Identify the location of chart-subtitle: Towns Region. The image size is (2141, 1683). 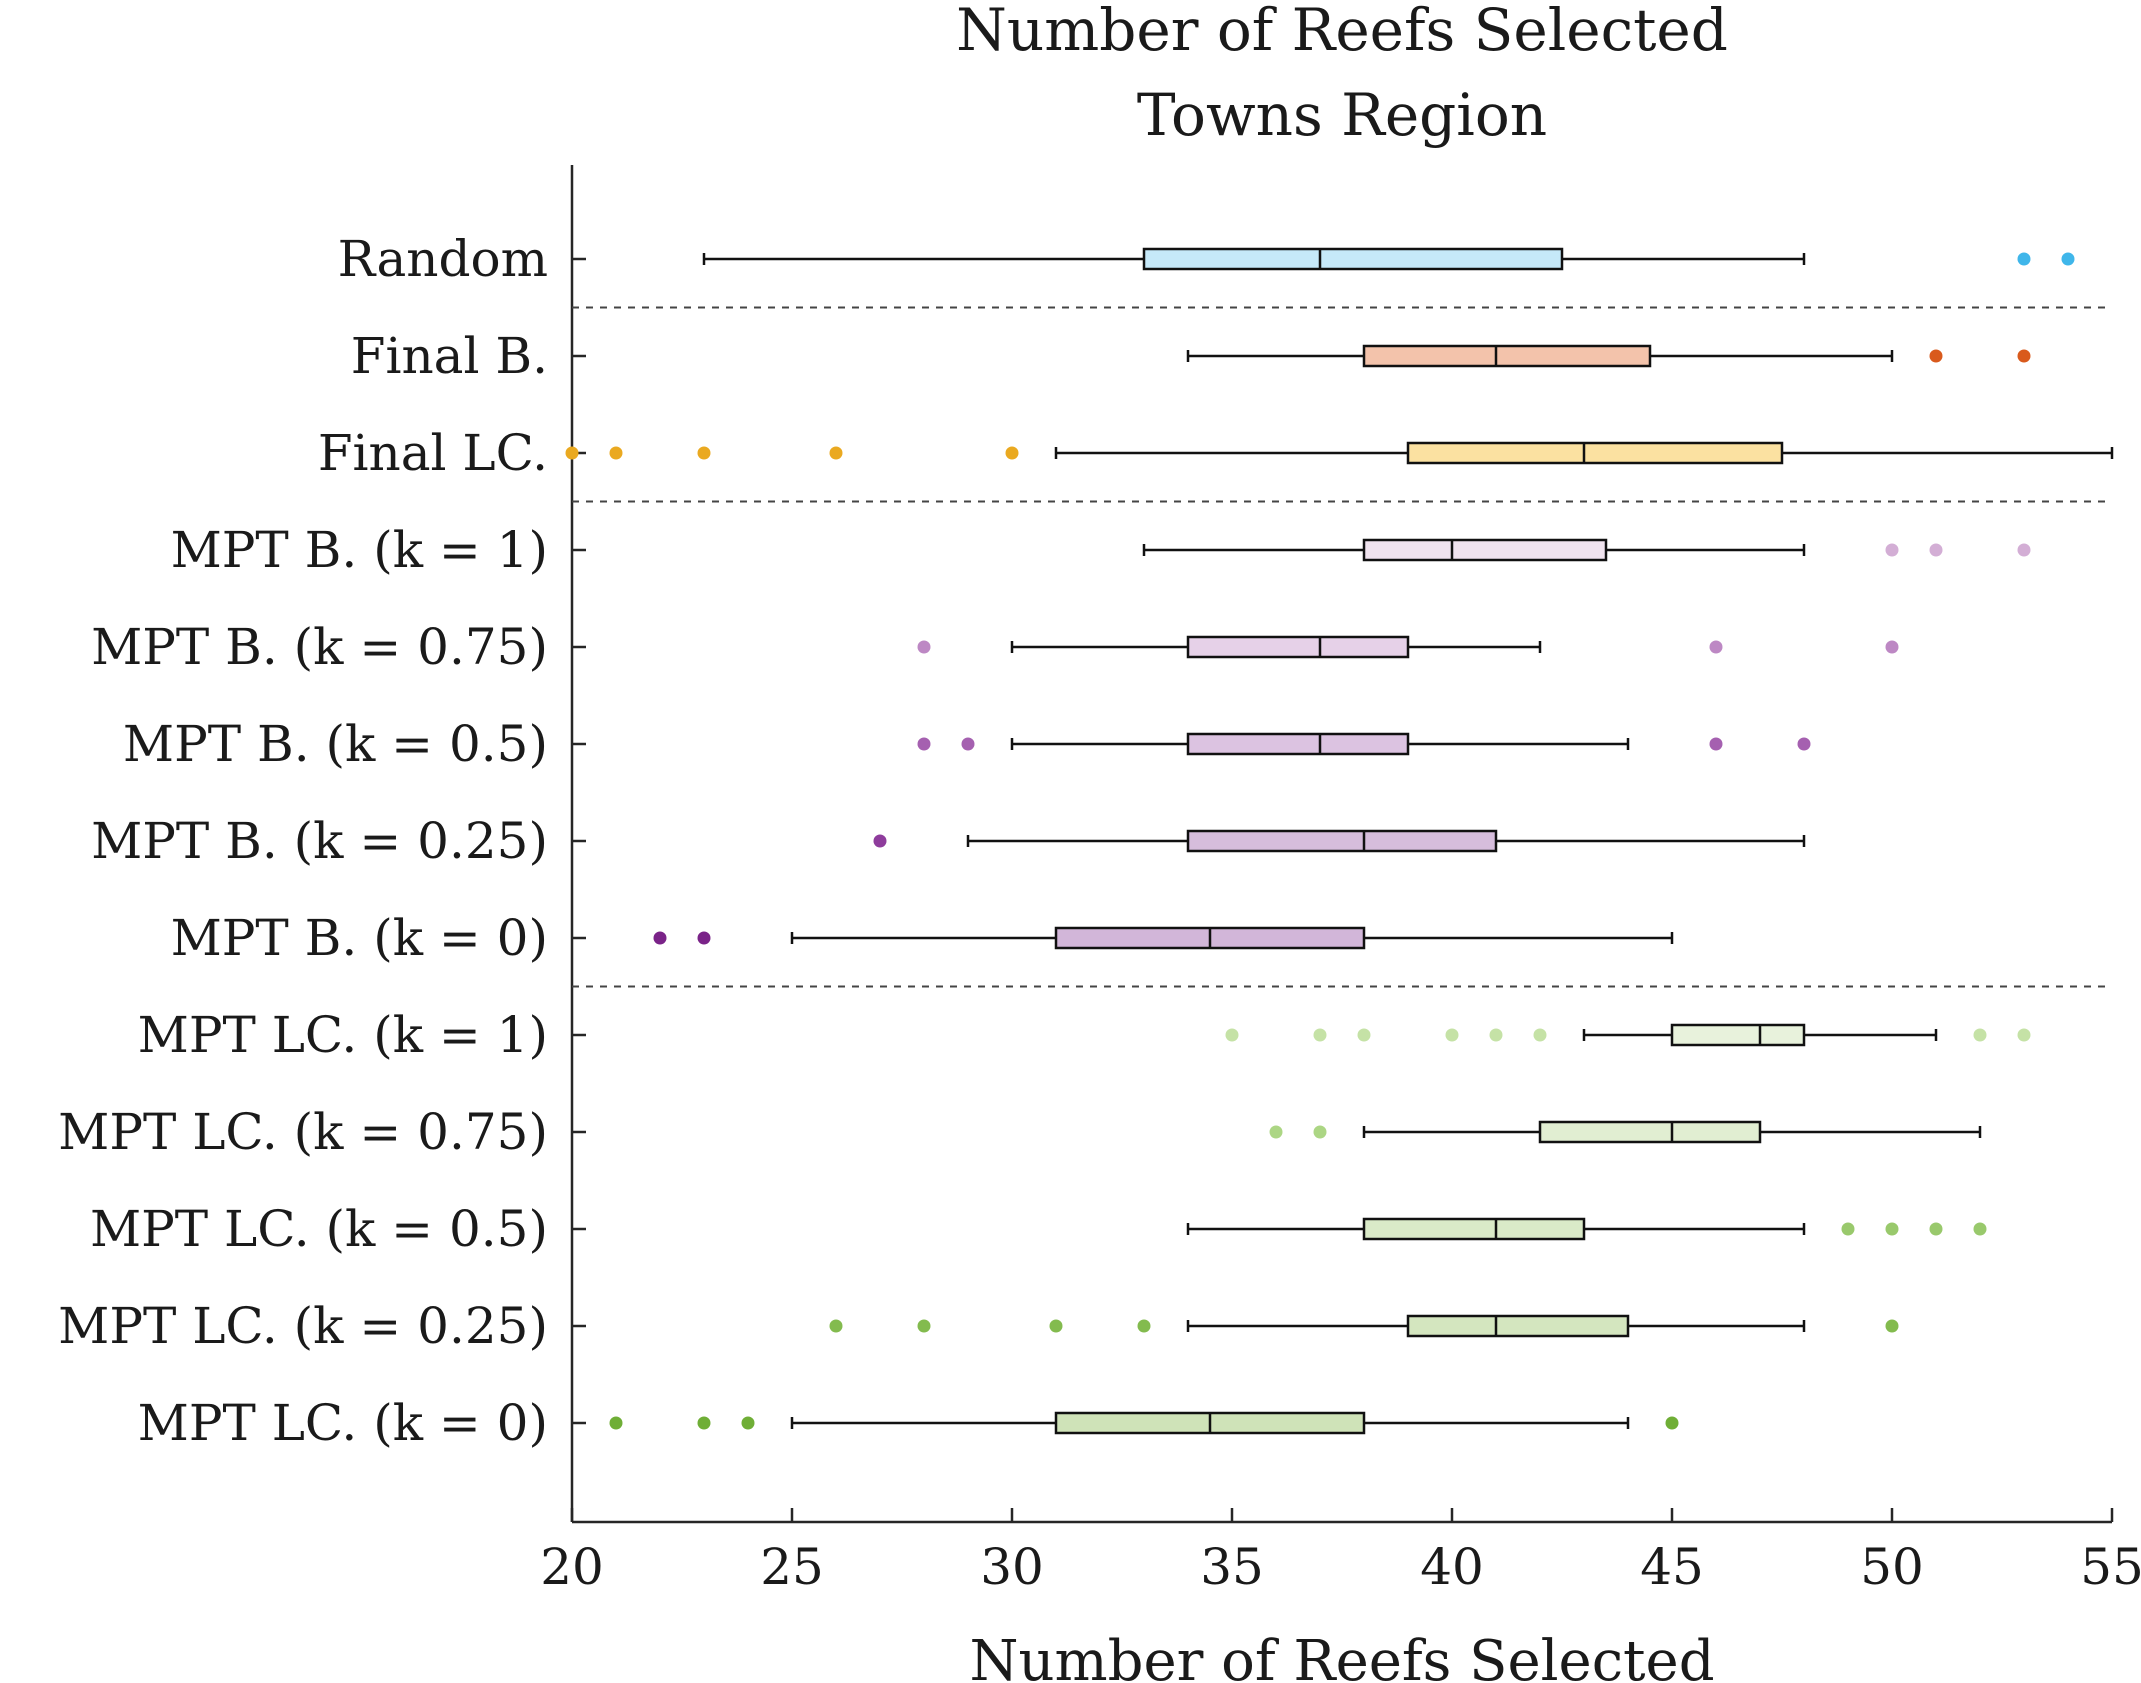
(1342, 115).